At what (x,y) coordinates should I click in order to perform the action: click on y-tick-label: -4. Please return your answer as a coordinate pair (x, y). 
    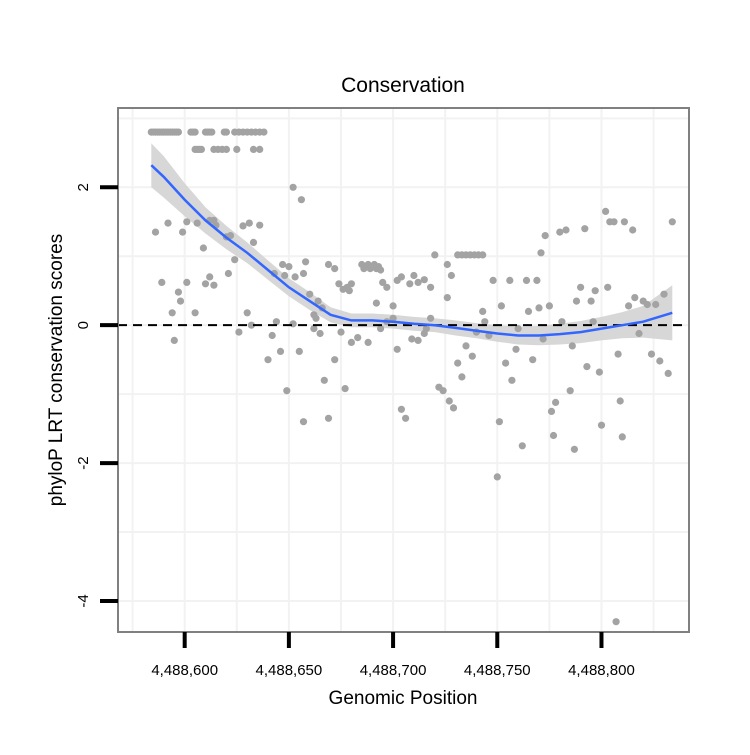
    Looking at the image, I should click on (83, 600).